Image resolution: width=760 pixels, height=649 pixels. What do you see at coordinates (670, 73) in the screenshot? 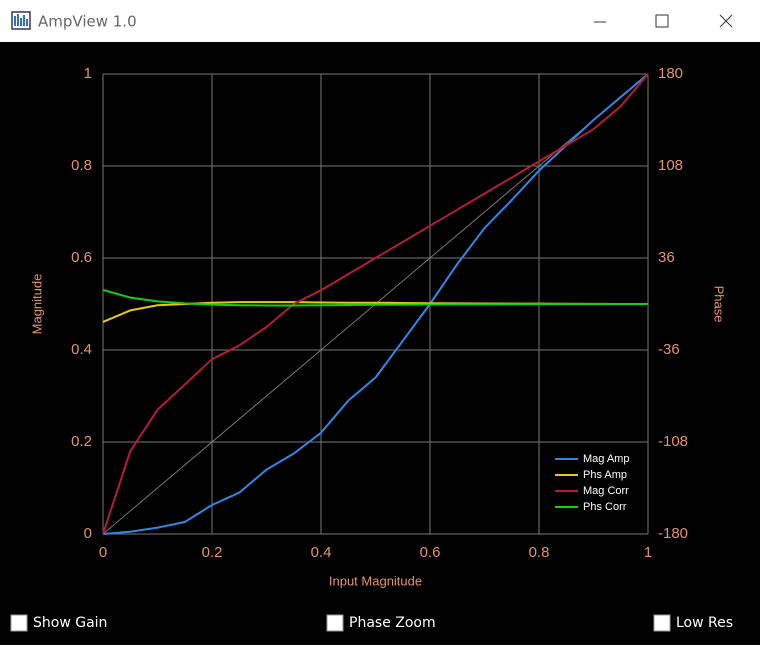
I see `y2-tick-label: 180` at bounding box center [670, 73].